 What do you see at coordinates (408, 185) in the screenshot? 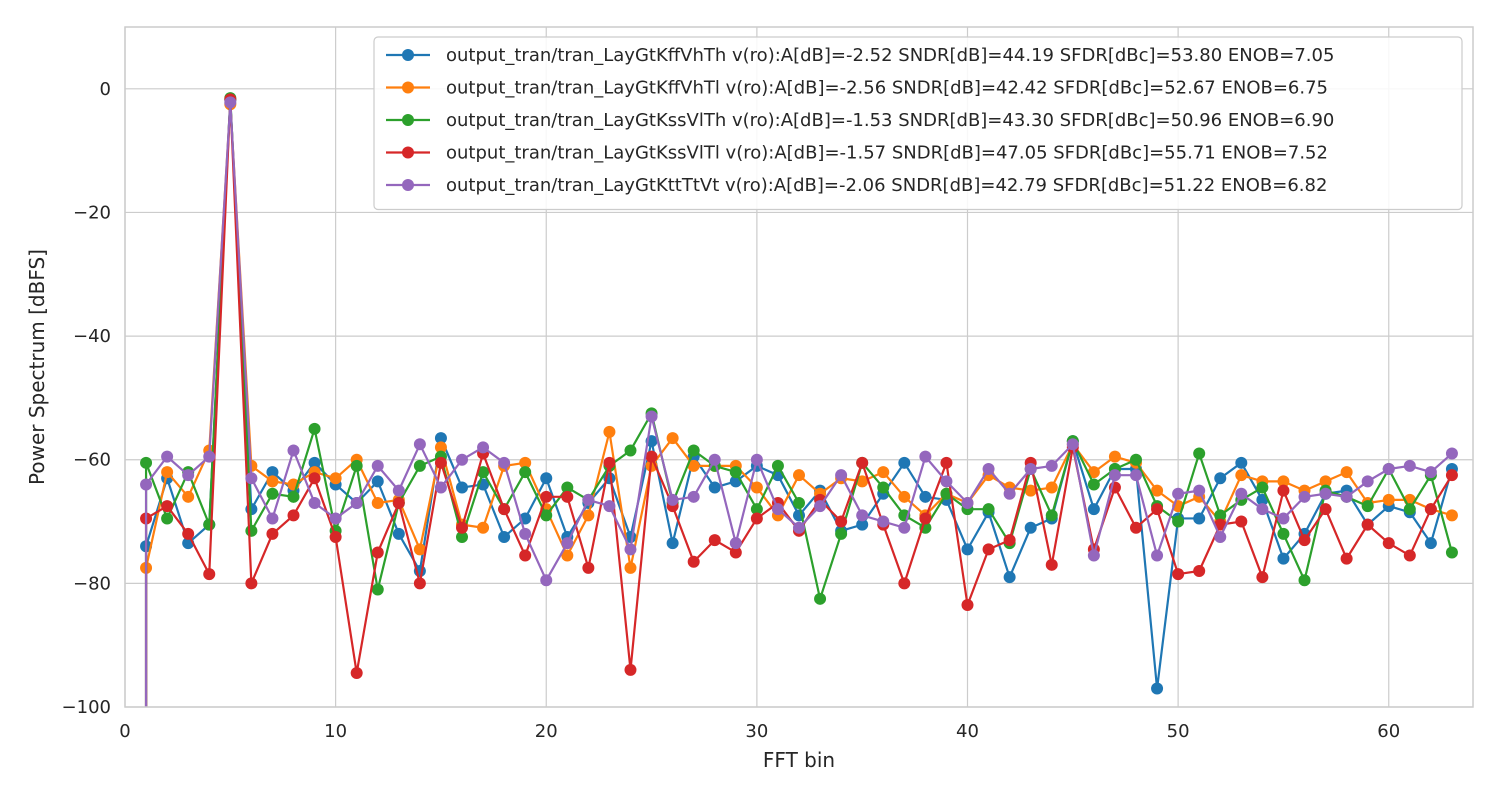
I see `legend-marker` at bounding box center [408, 185].